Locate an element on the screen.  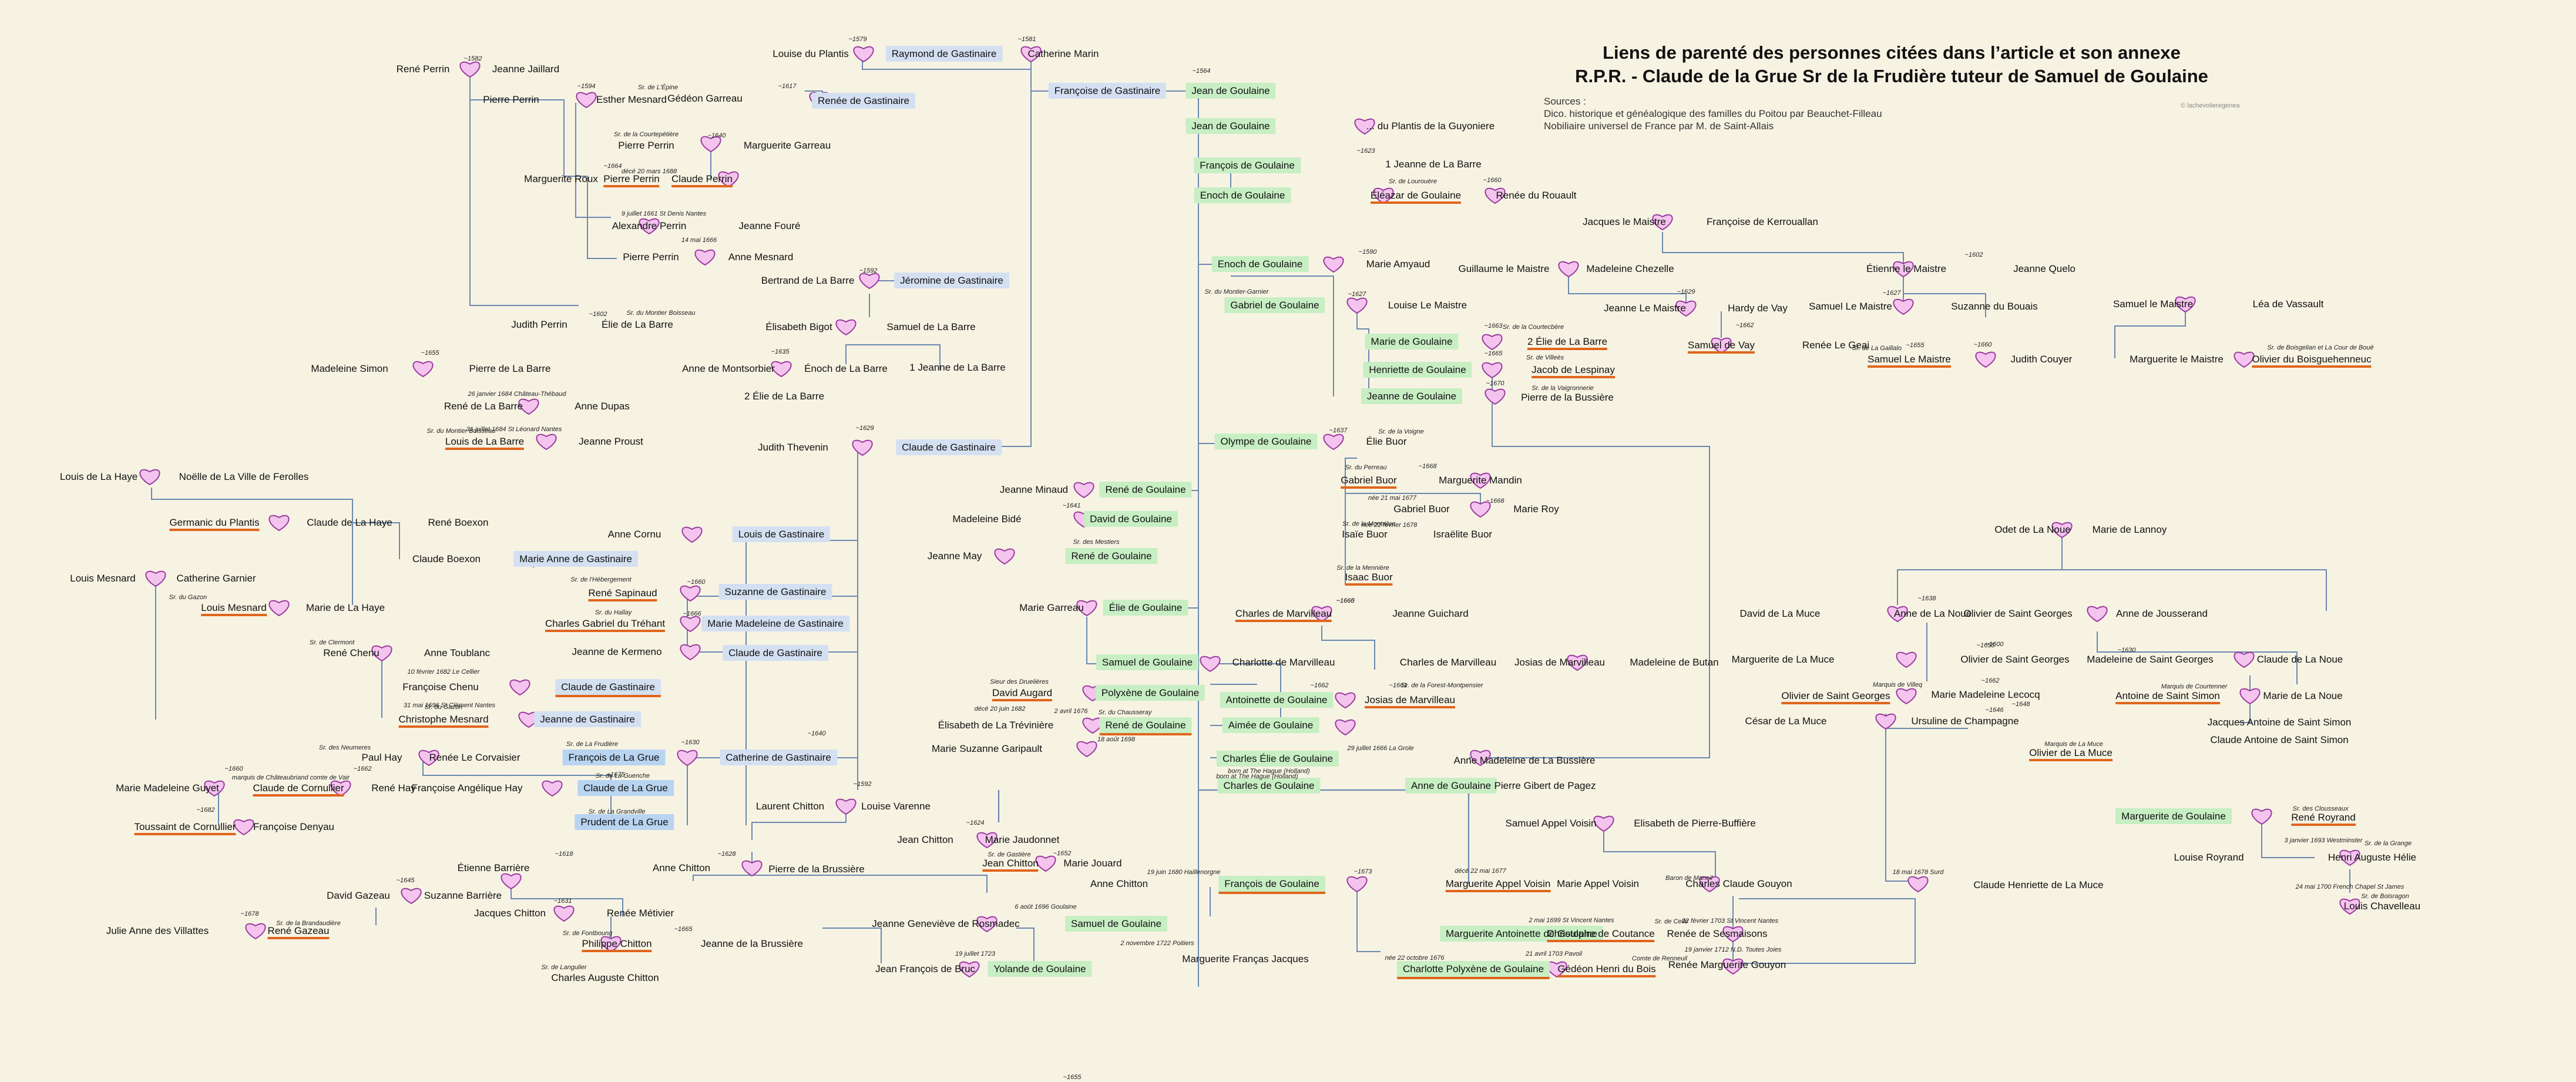
person-name-60: Charles Gabriel du Tréhant is located at coordinates (605, 624).